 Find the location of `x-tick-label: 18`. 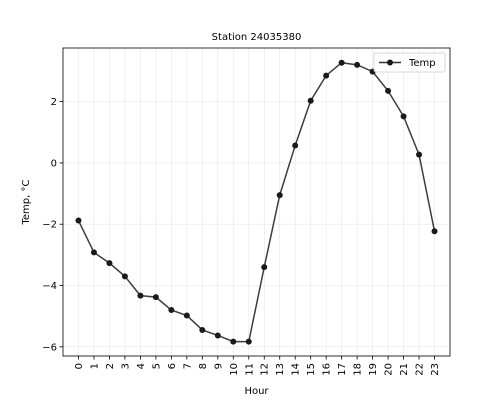

x-tick-label: 18 is located at coordinates (358, 369).